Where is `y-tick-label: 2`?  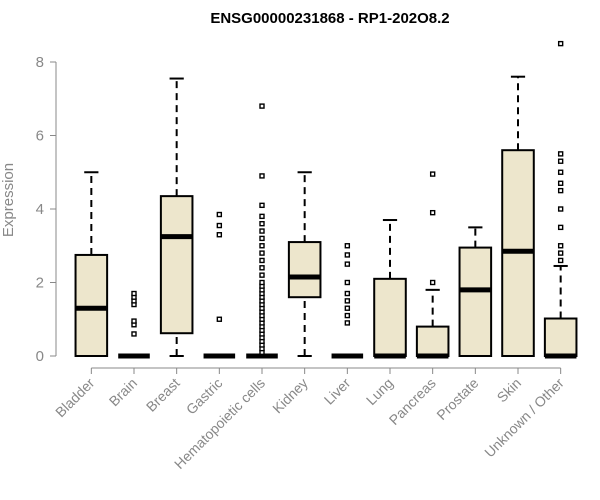 y-tick-label: 2 is located at coordinates (40, 283).